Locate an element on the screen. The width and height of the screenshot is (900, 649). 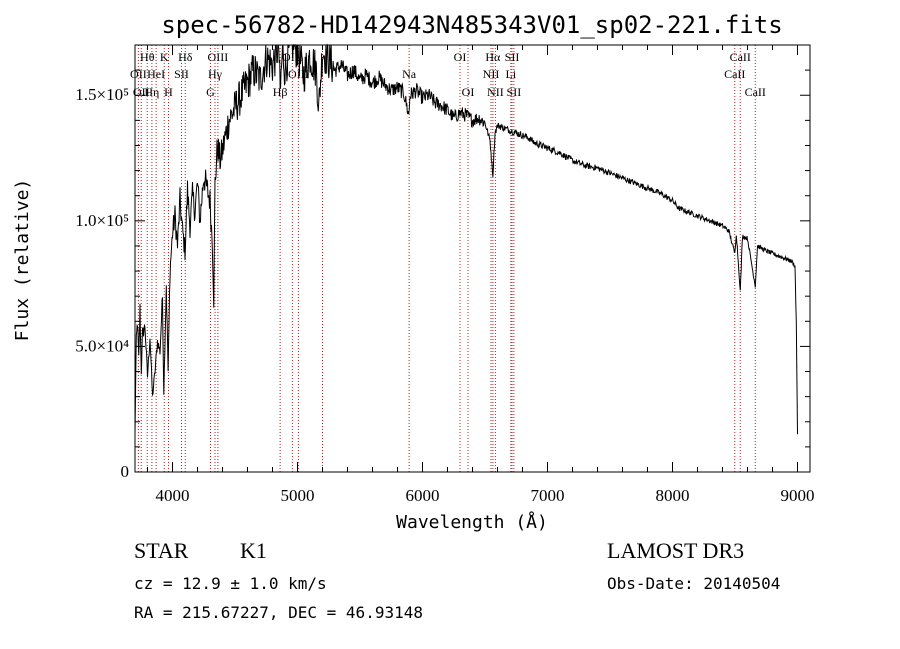
line-label: Hα is located at coordinates (493, 57).